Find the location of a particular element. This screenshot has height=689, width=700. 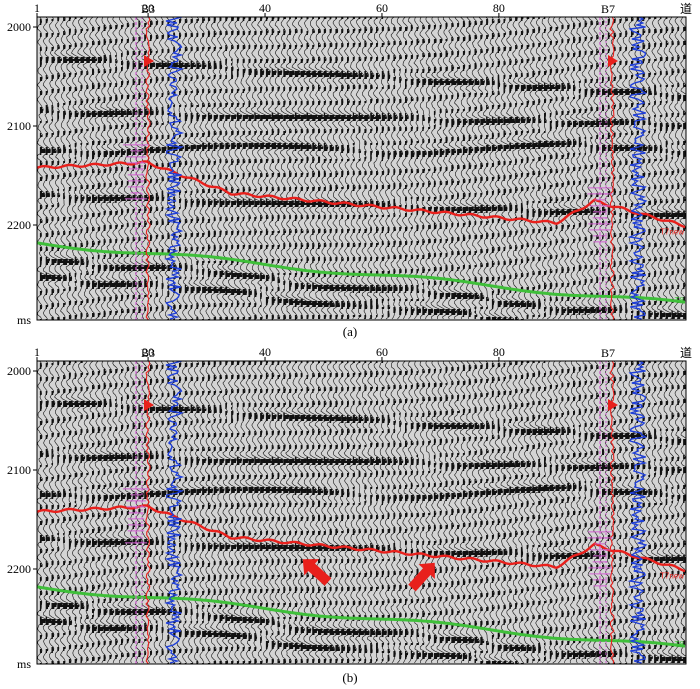

horizon-green-line is located at coordinates (361, 616).